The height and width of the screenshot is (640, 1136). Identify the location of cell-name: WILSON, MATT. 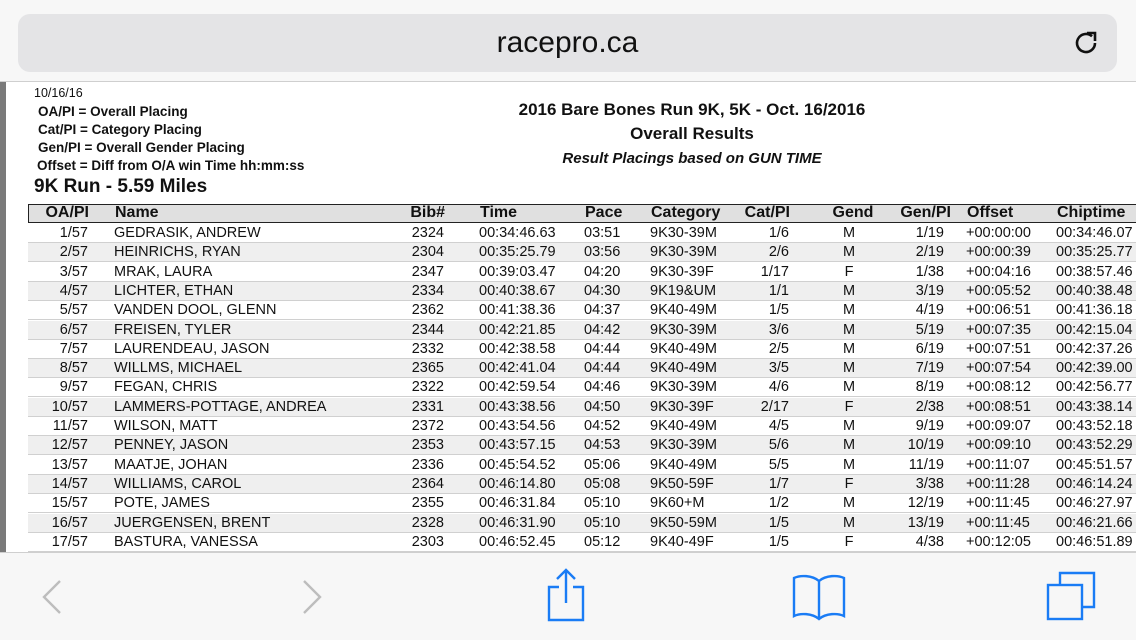
(166, 426).